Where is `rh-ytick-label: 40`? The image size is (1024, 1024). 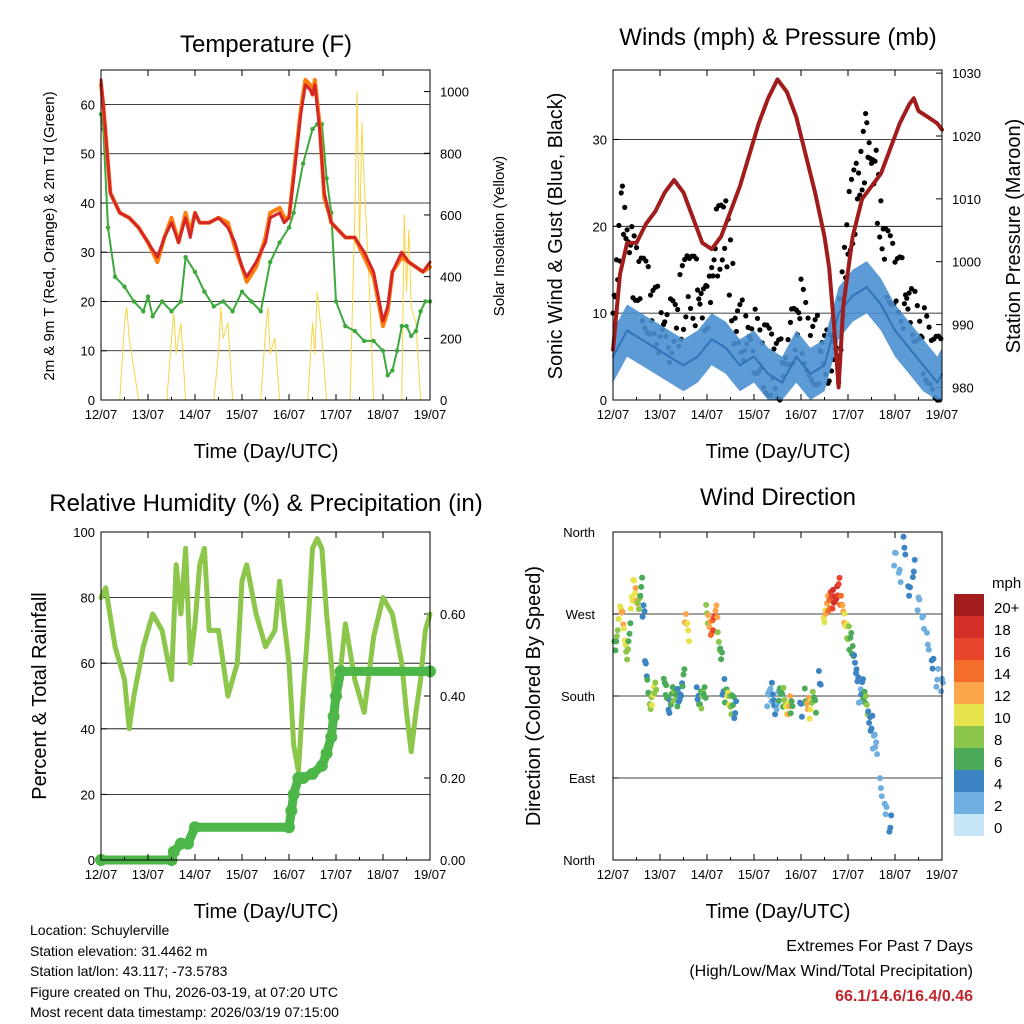
rh-ytick-label: 40 is located at coordinates (88, 729).